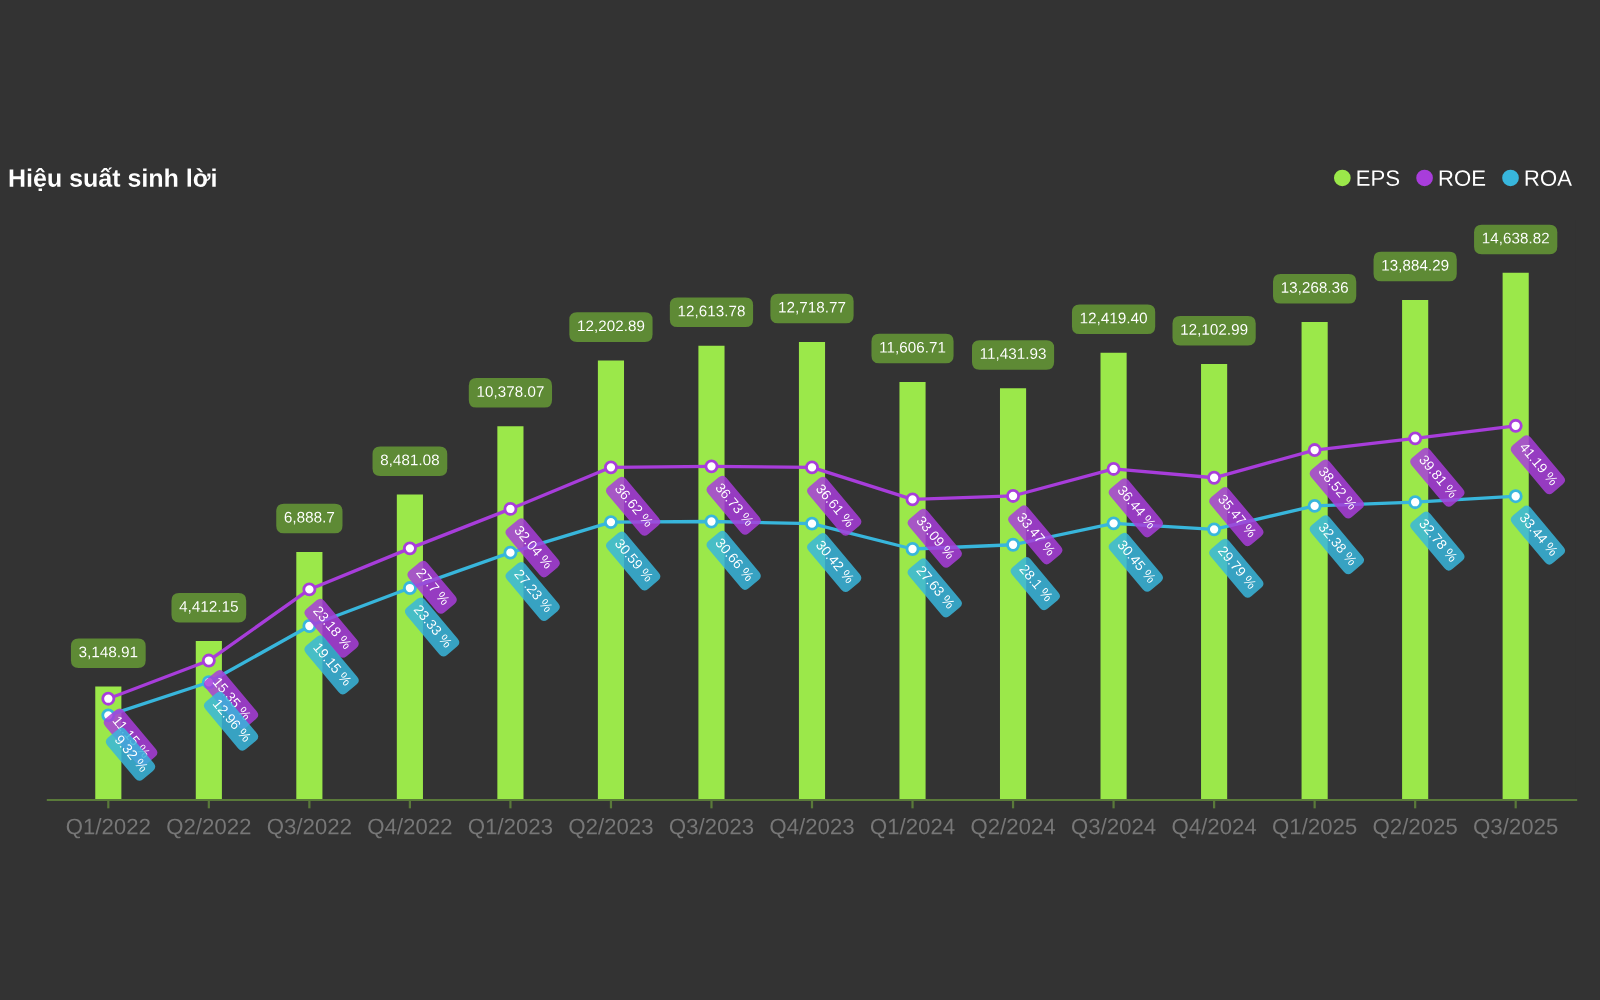 The height and width of the screenshot is (1000, 1600). What do you see at coordinates (611, 828) in the screenshot?
I see `x-tick-label: Q2/2023` at bounding box center [611, 828].